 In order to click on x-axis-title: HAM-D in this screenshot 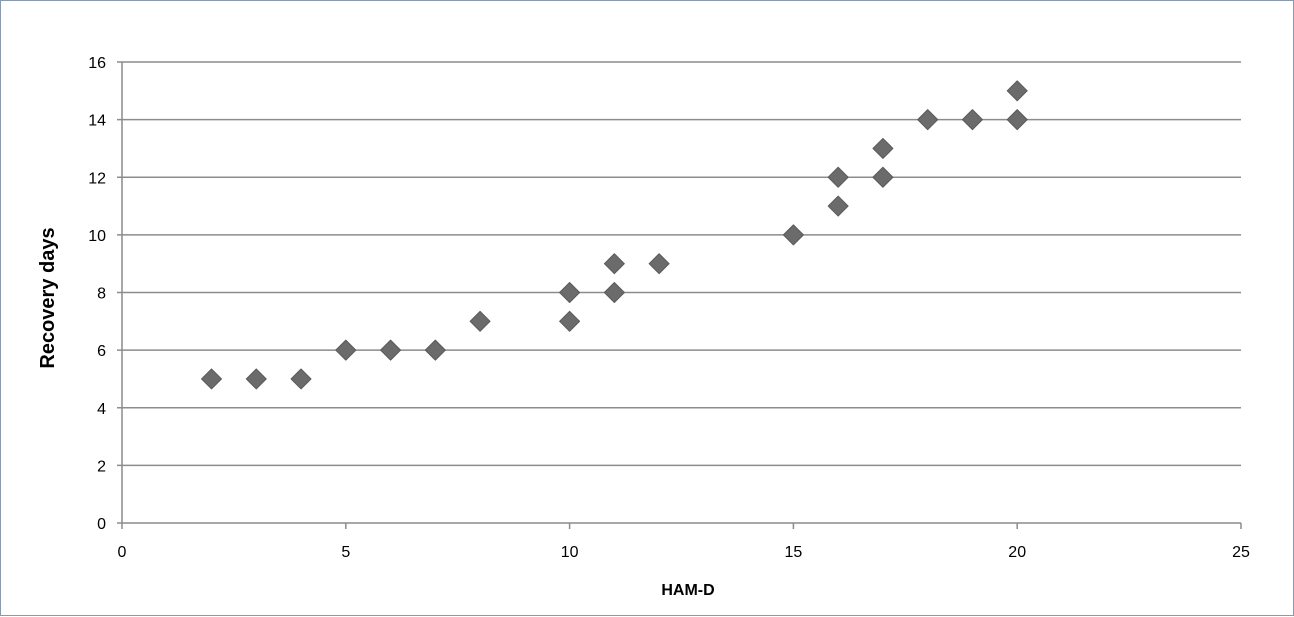, I will do `click(687, 590)`.